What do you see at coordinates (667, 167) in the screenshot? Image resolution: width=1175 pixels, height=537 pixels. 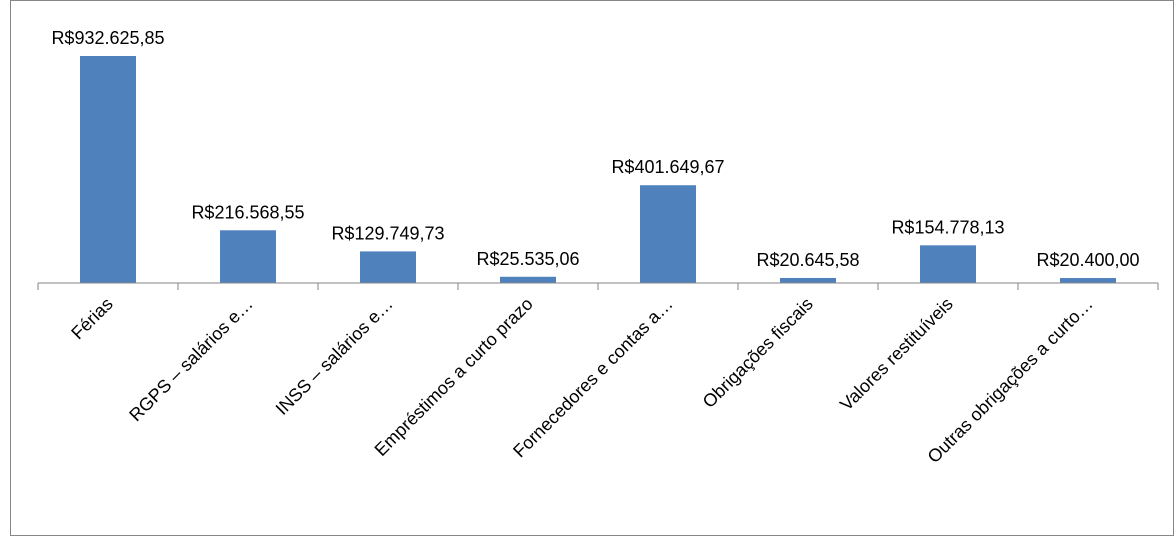 I see `data-label: R$401.649,67` at bounding box center [667, 167].